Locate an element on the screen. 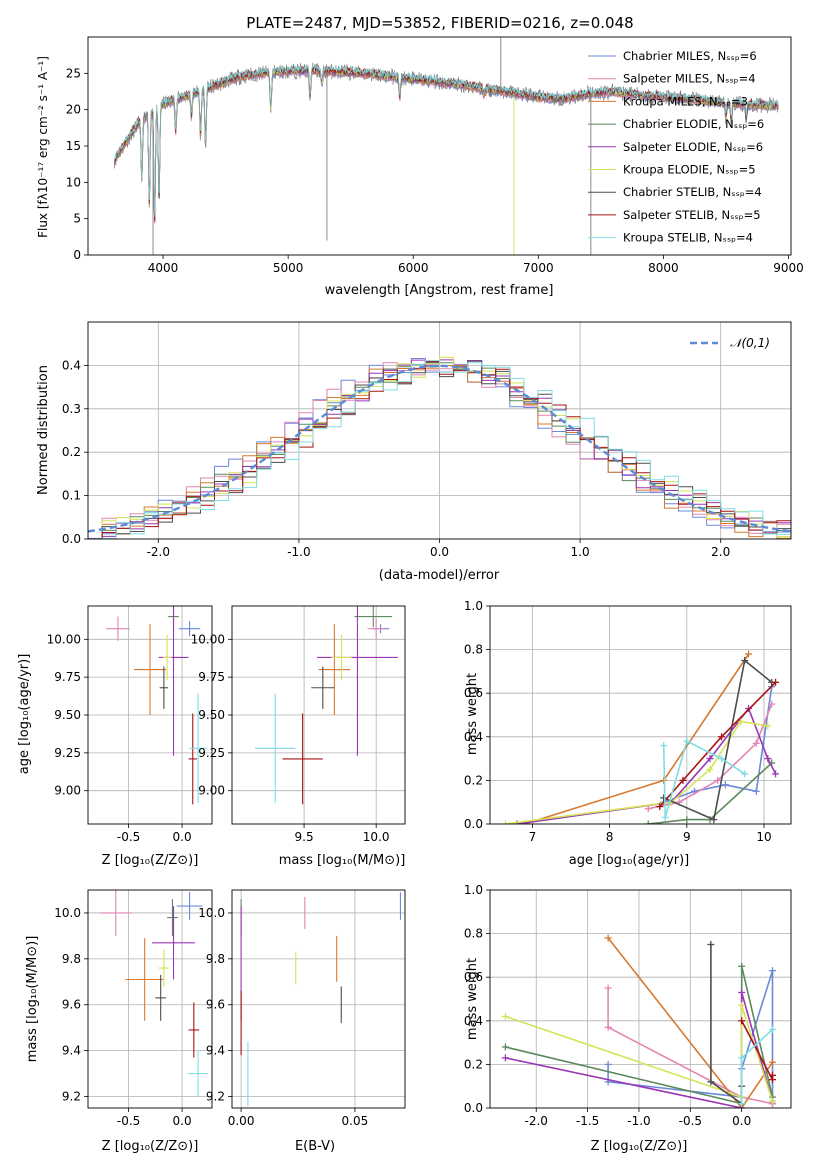 Image resolution: width=819 pixels, height=1170 pixels. model-spectrum-line is located at coordinates (446, 140).